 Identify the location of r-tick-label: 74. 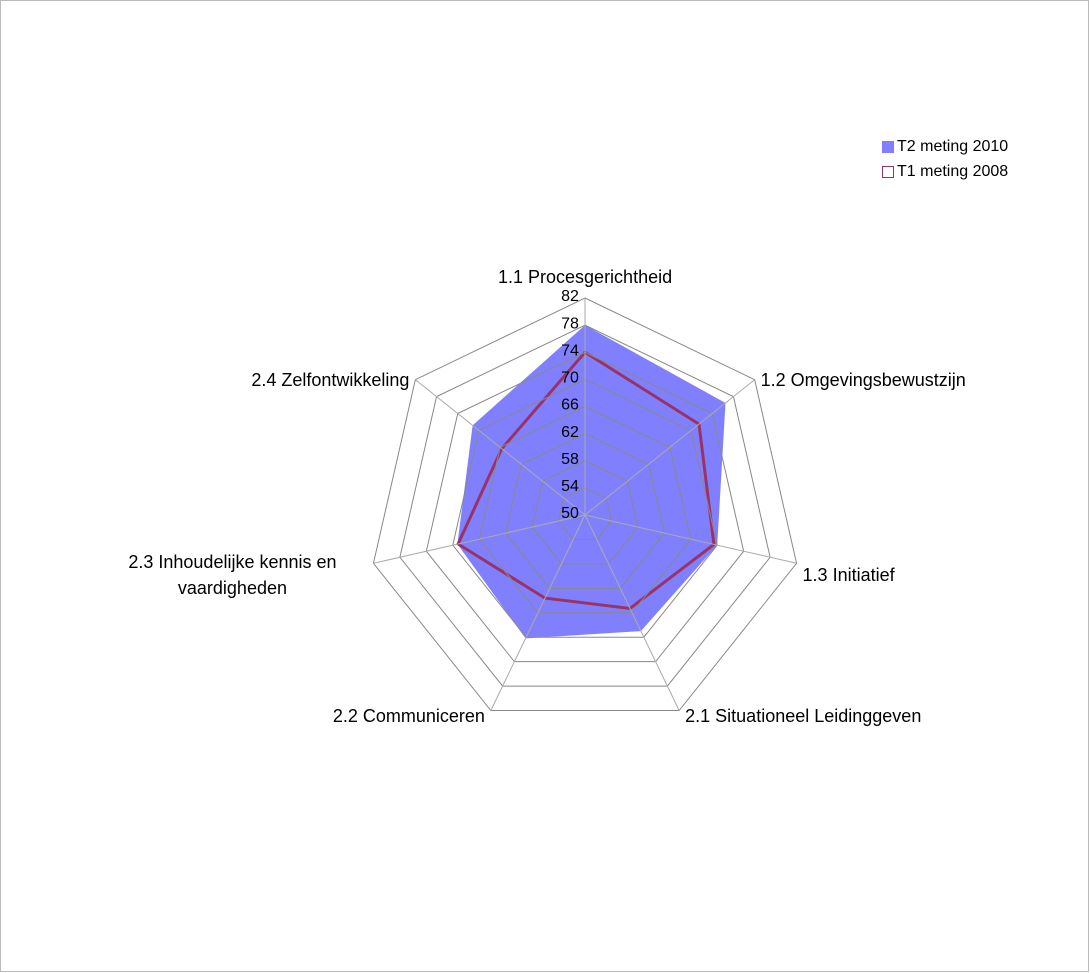
(570, 350).